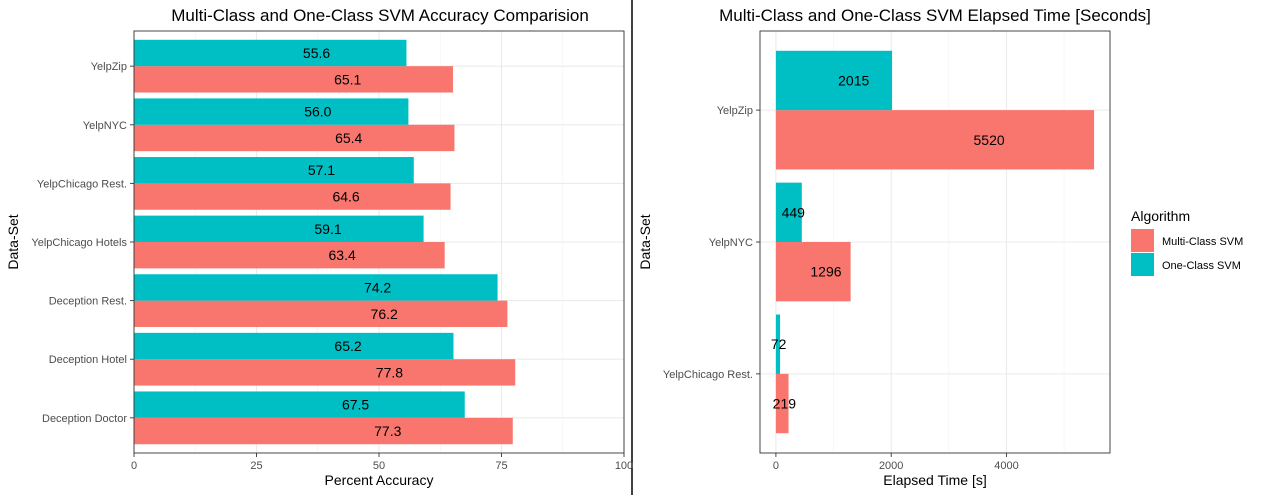 The image size is (1264, 495). What do you see at coordinates (834, 80) in the screenshot?
I see `elapsed-time-bar-yelpzip-one-class-svm` at bounding box center [834, 80].